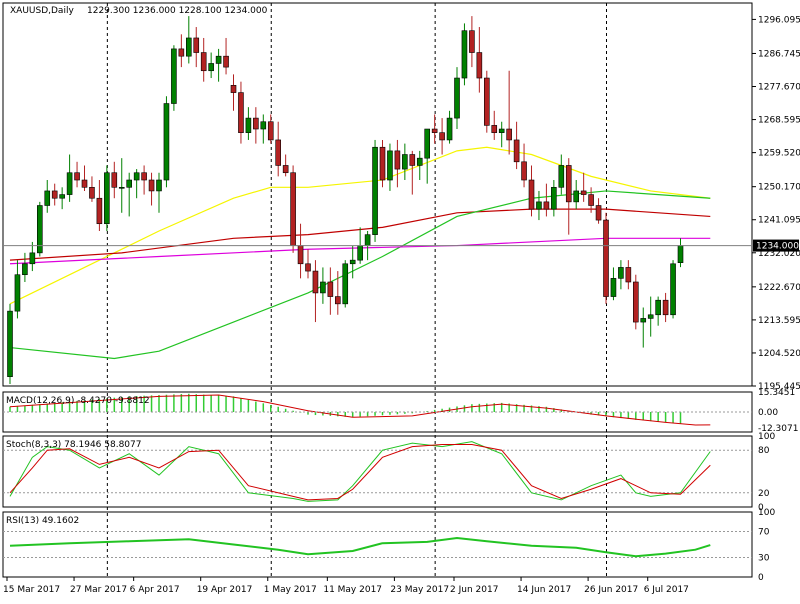 This screenshot has width=800, height=604. I want to click on date-tick-label: 2 Jun 2017, so click(474, 590).